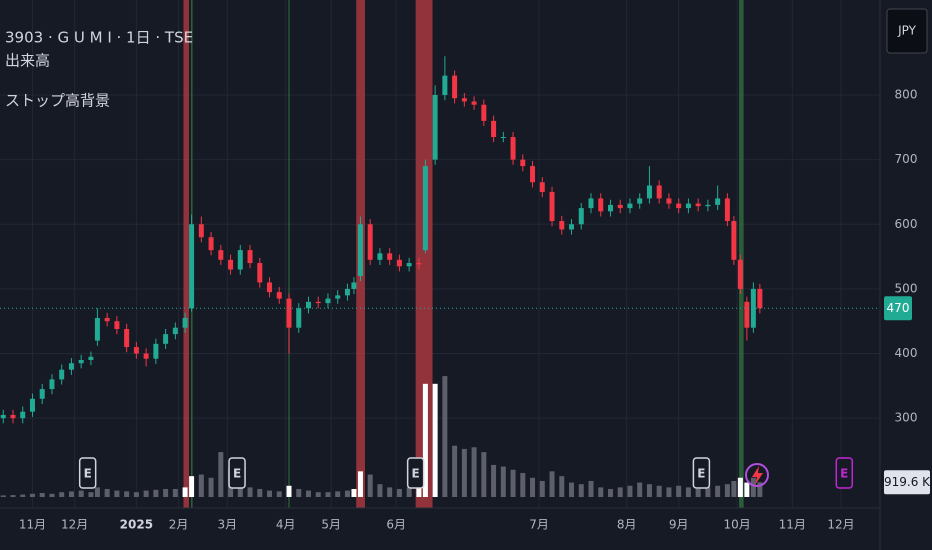 The image size is (932, 550). What do you see at coordinates (227, 525) in the screenshot?
I see `x-tick-label: 3月` at bounding box center [227, 525].